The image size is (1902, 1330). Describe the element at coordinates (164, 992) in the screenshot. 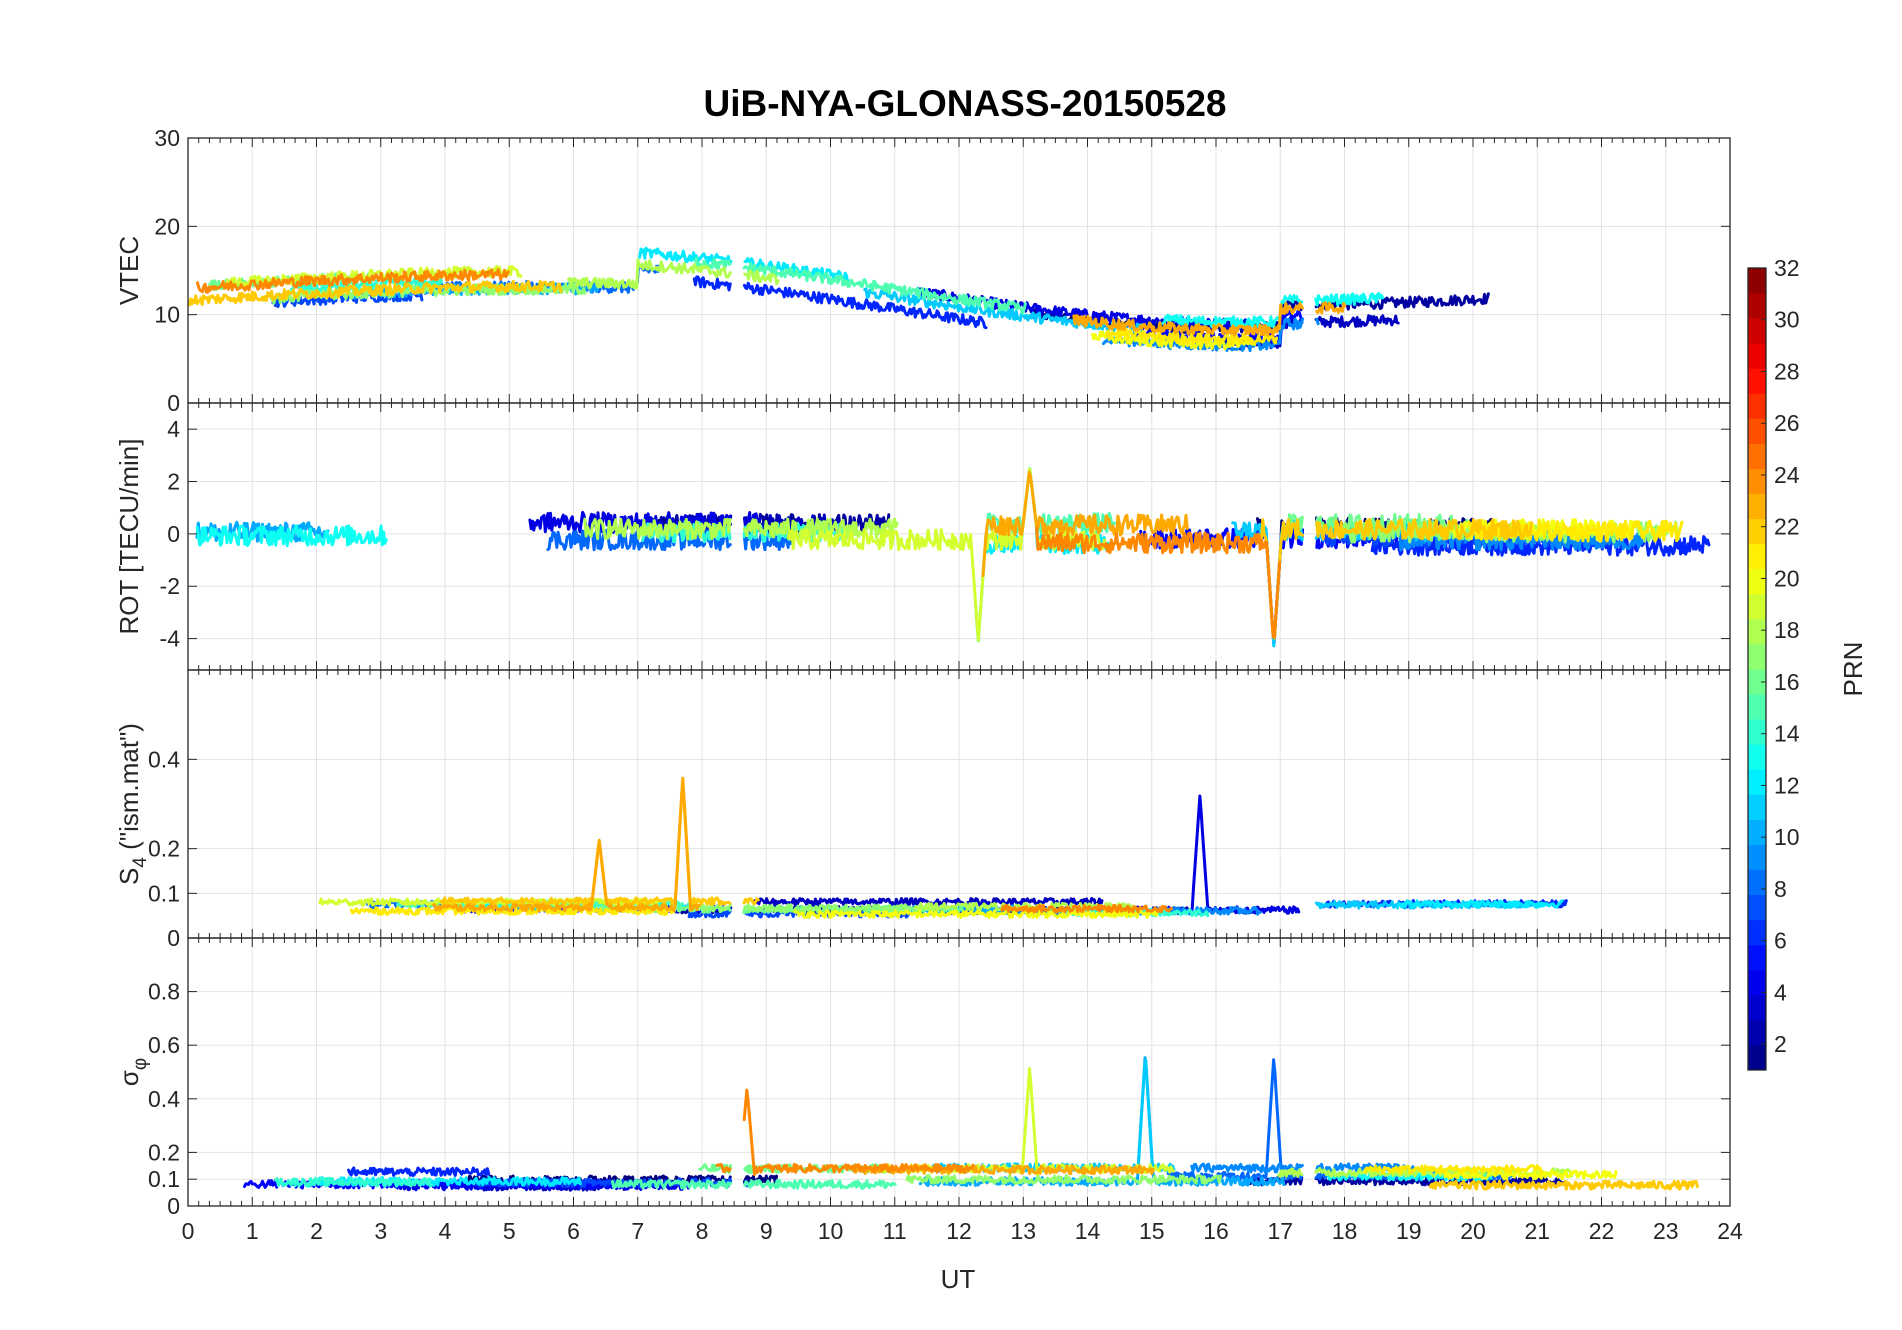

I see `y-tick-label-sigma_phi: 0.8` at that location.